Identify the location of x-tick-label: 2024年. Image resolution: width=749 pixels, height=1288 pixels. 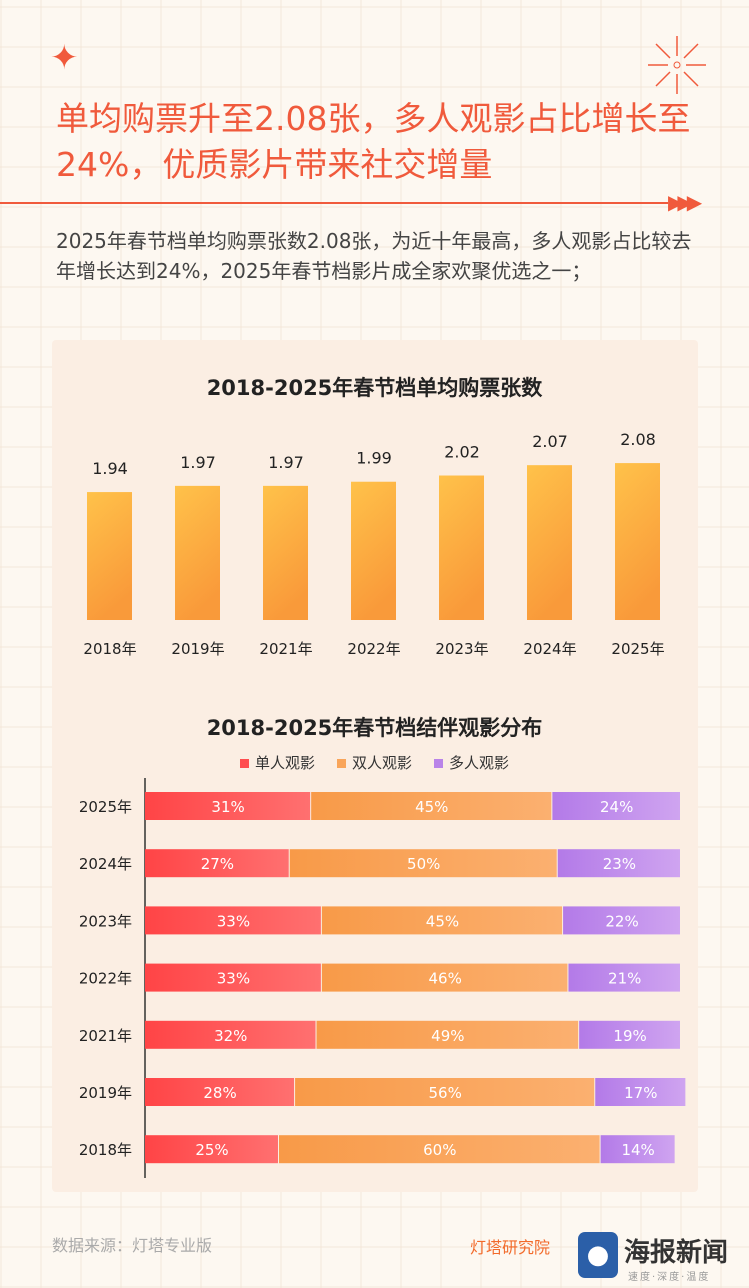
(549, 649).